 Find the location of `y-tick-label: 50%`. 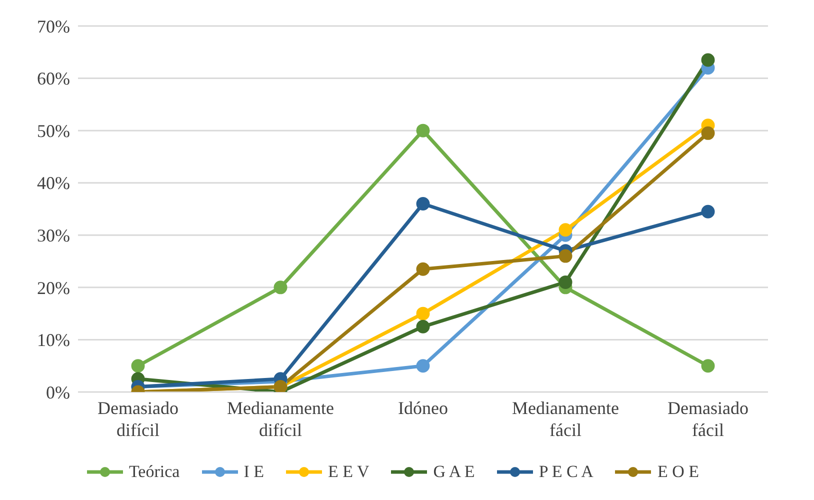

y-tick-label: 50% is located at coordinates (53, 130).